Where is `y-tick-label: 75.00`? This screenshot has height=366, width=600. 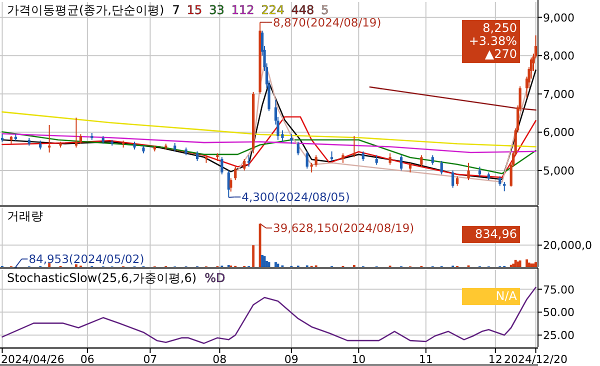 y-tick-label: 75.00 is located at coordinates (558, 289).